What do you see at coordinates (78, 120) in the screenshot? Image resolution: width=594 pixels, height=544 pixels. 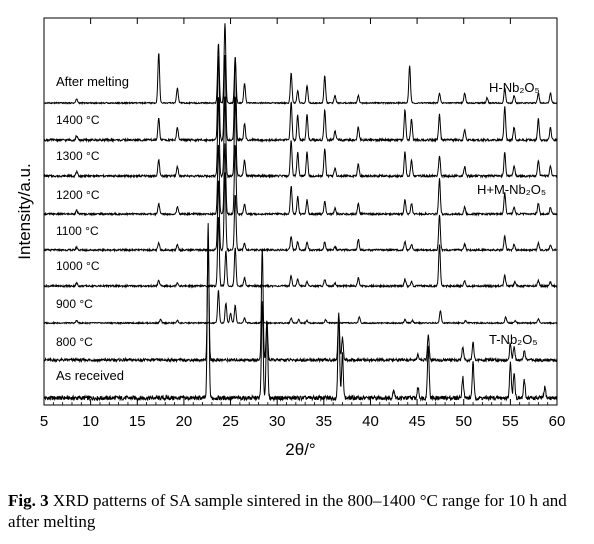 I see `series-label: 1400 °C` at bounding box center [78, 120].